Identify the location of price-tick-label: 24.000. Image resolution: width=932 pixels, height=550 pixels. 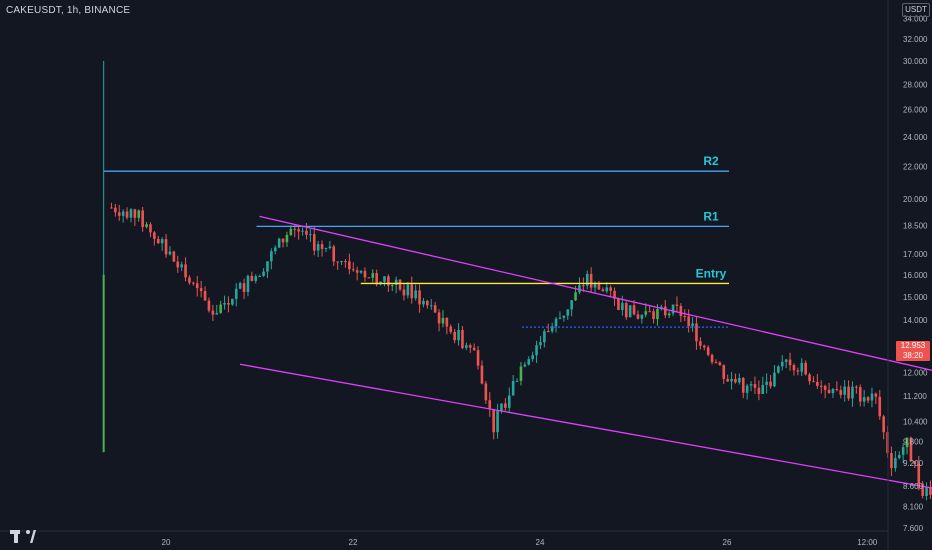
(915, 137).